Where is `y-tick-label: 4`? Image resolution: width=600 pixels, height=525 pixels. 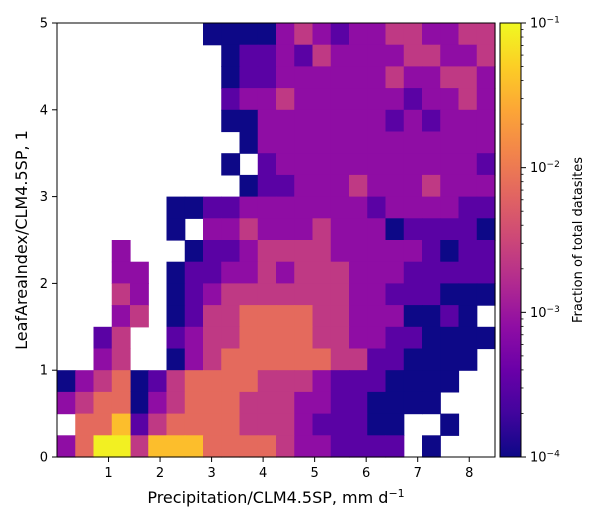 y-tick-label: 4 is located at coordinates (44, 110).